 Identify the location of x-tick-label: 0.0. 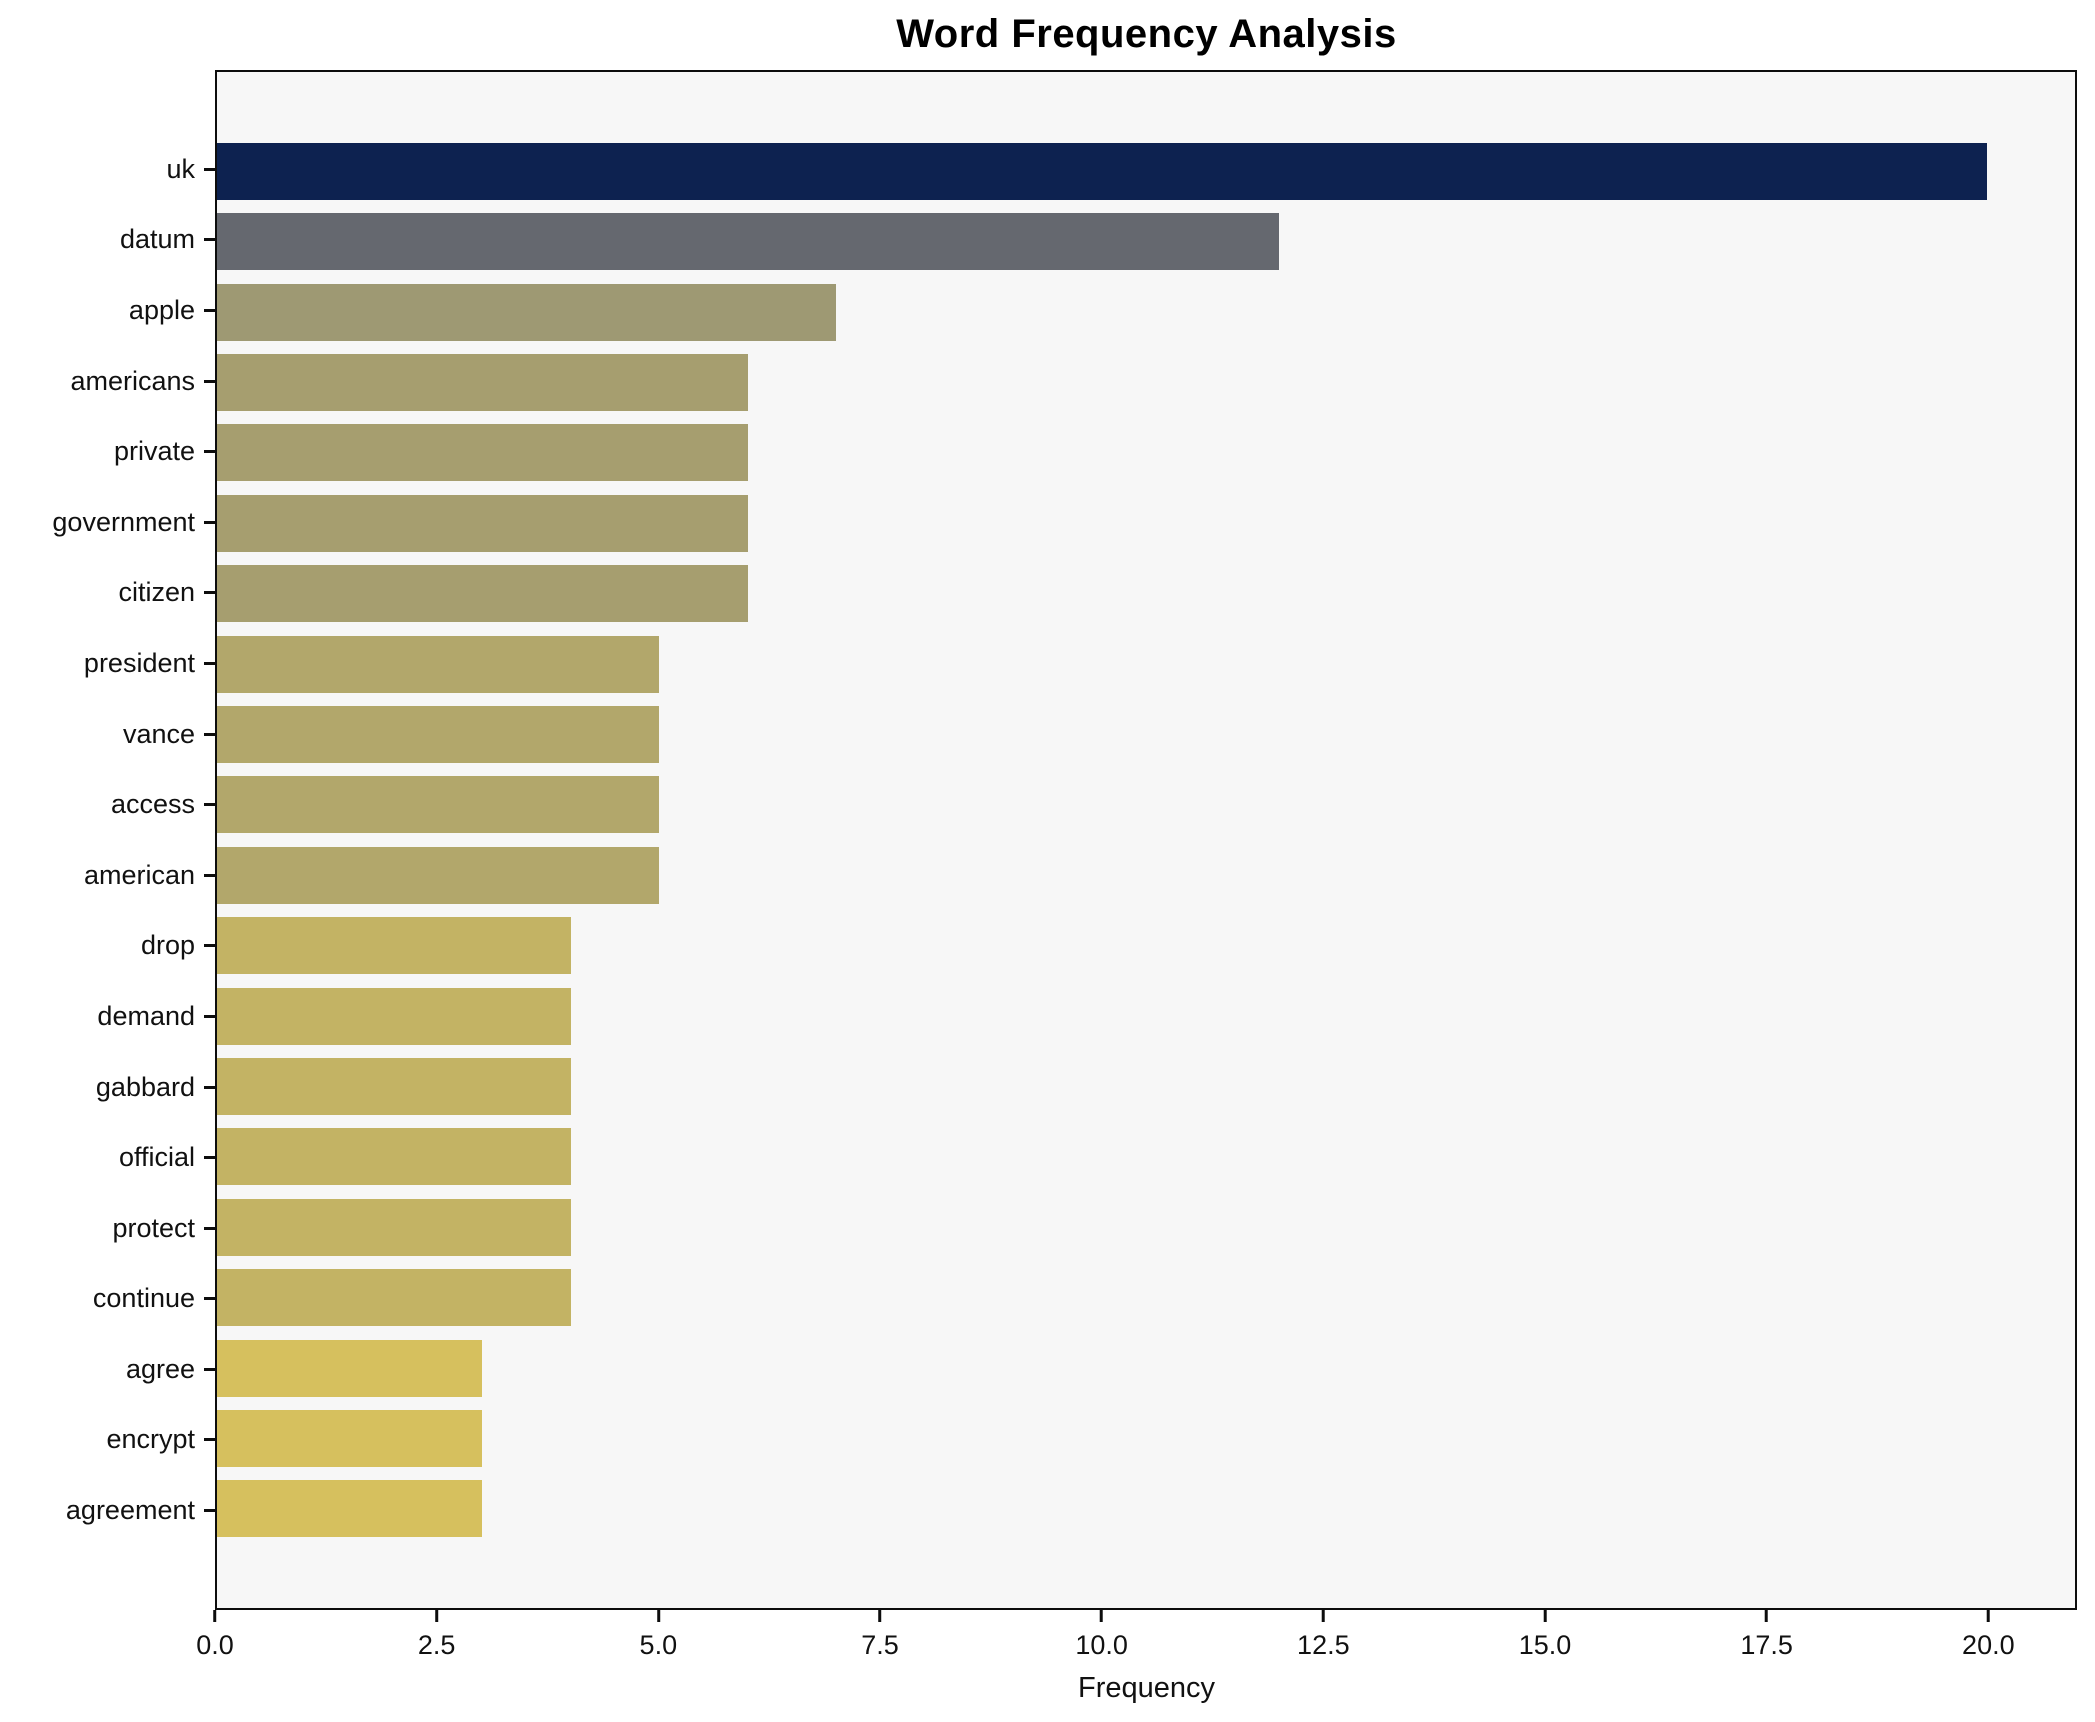
(215, 1645).